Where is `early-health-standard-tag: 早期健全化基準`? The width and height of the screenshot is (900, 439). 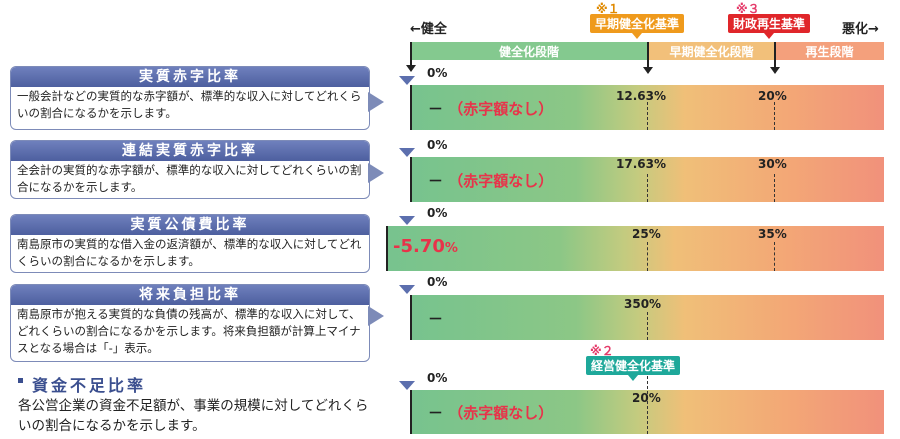 early-health-standard-tag: 早期健全化基準 is located at coordinates (637, 26).